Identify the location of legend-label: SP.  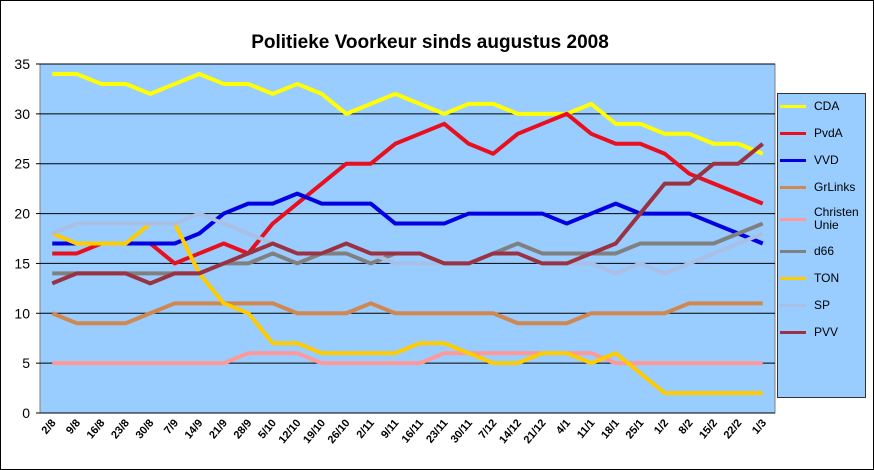
(822, 304).